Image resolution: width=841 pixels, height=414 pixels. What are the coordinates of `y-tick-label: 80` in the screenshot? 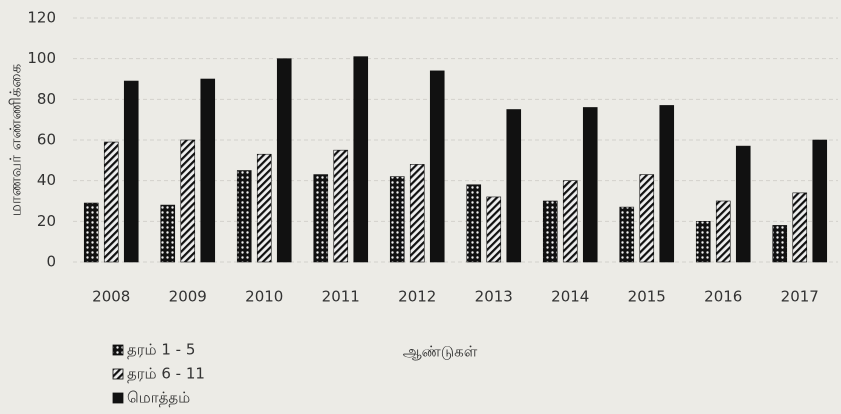 It's located at (46, 99).